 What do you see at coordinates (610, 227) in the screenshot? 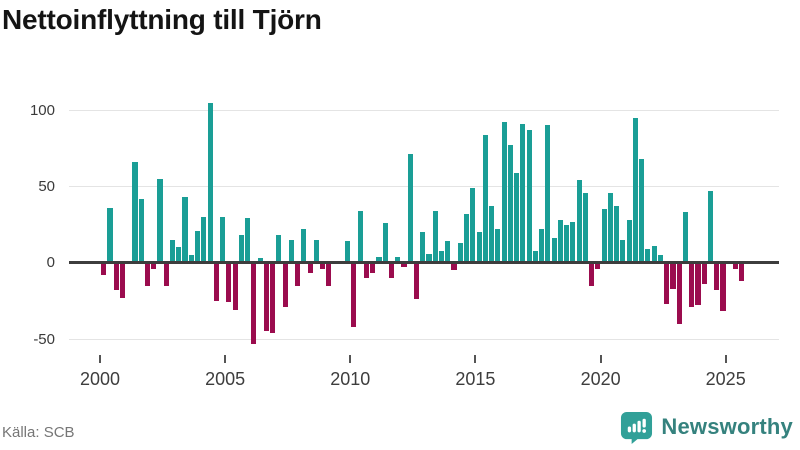
I see `bar-2020-q2` at bounding box center [610, 227].